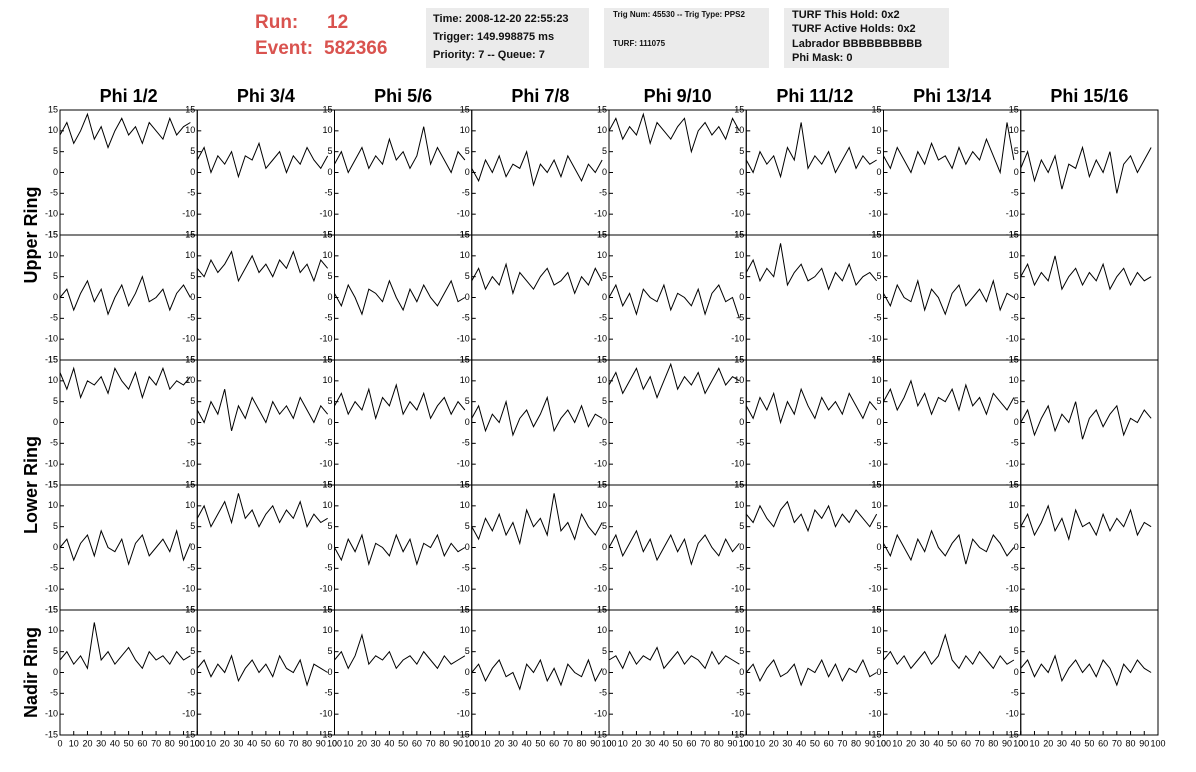  I want to click on x-tick-label: 80, so click(444, 743).